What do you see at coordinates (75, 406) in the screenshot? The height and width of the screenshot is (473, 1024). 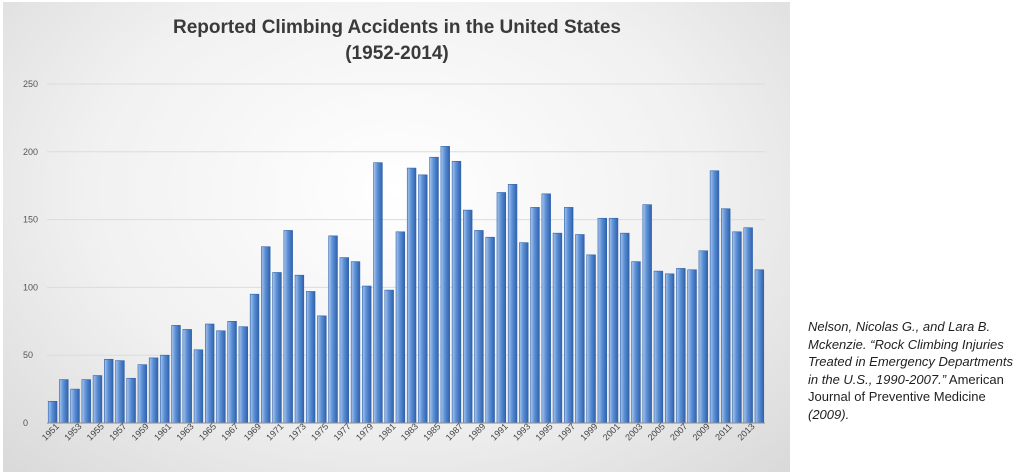 I see `bar-1953` at bounding box center [75, 406].